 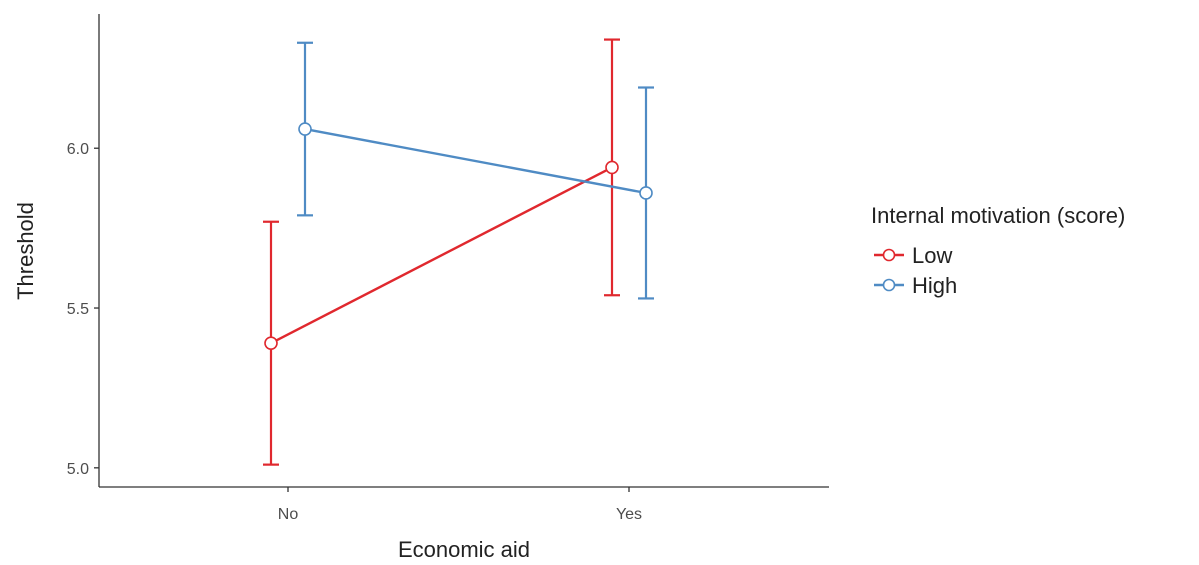 I want to click on x-tick-label: Yes, so click(x=629, y=514).